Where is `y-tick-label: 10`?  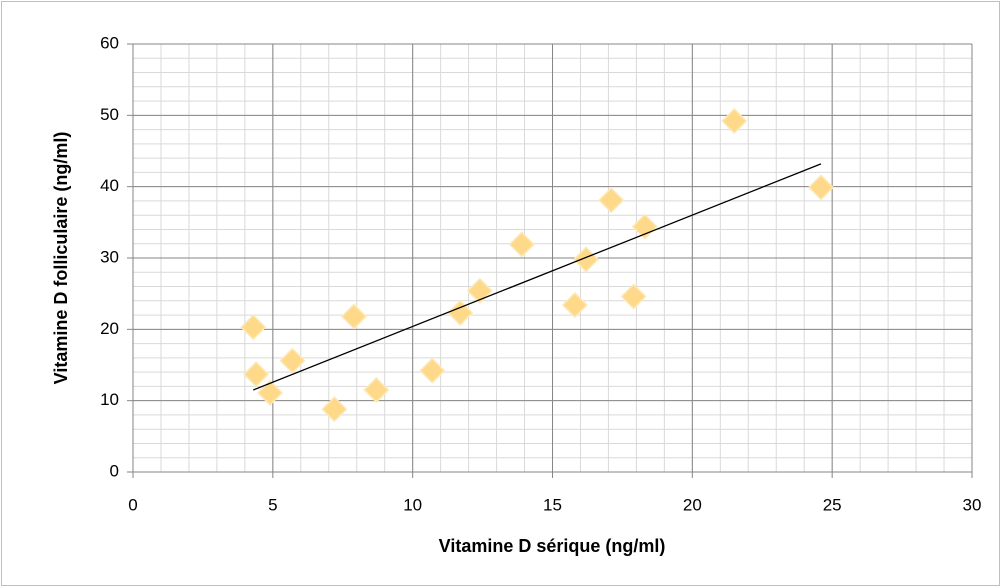 y-tick-label: 10 is located at coordinates (109, 399).